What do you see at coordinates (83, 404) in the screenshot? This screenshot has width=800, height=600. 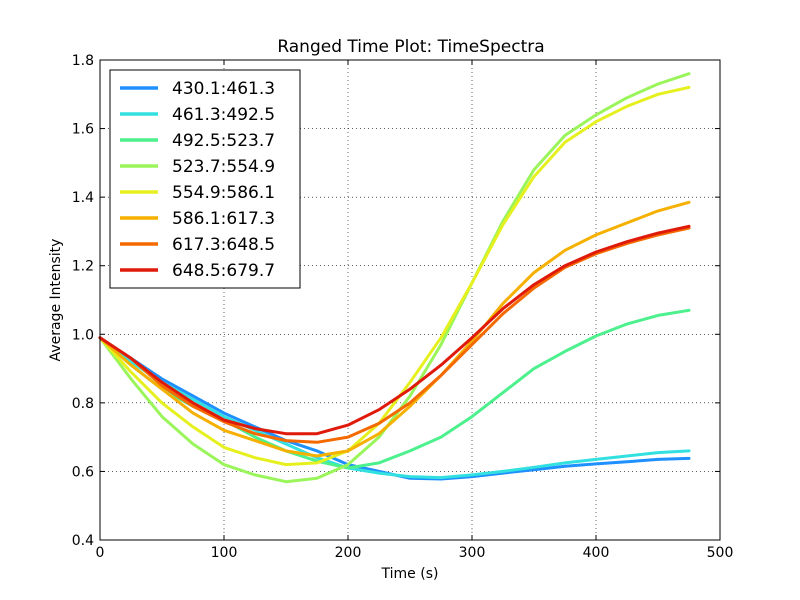 I see `y-tick-label: 0.8` at bounding box center [83, 404].